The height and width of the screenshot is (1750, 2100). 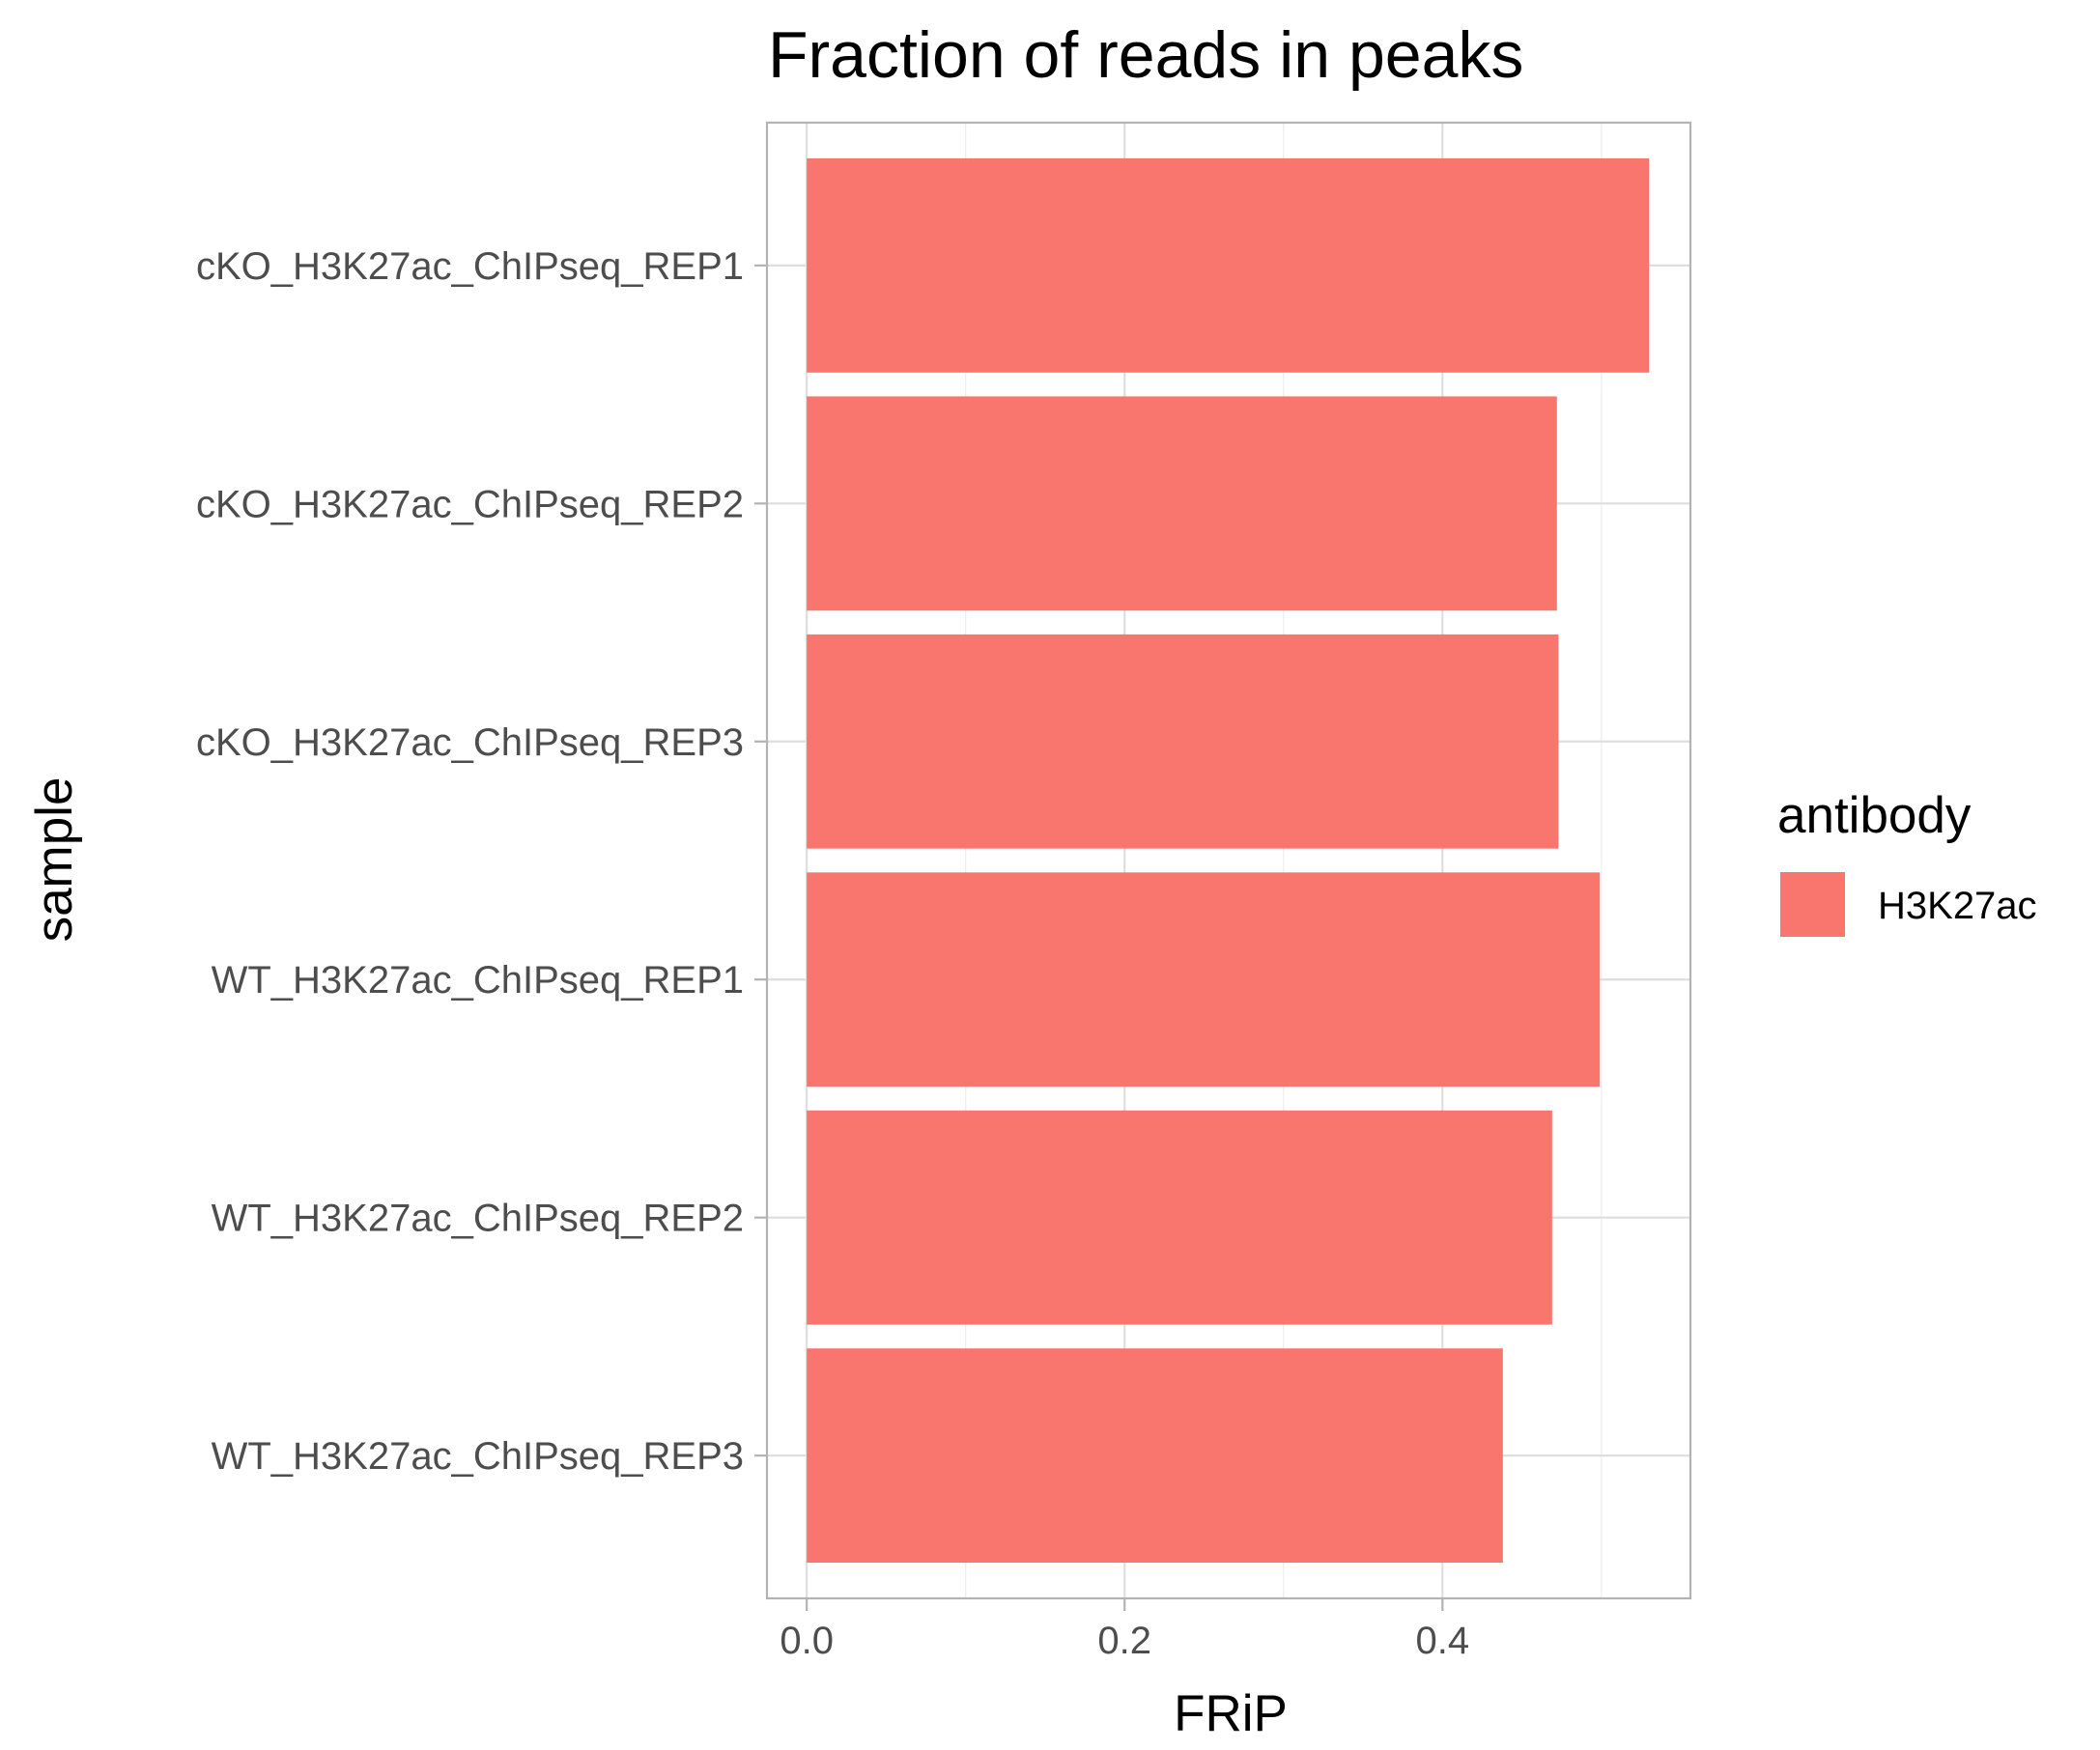 I want to click on legend-title: antibody, so click(x=1874, y=815).